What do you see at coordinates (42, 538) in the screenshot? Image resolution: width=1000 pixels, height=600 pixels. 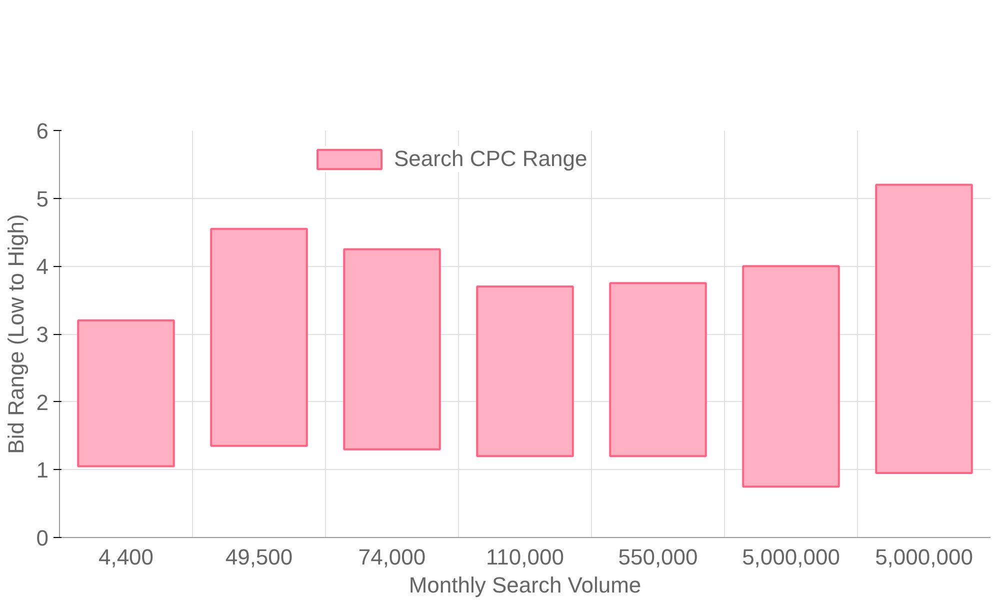 I see `y-tick-label: 0` at bounding box center [42, 538].